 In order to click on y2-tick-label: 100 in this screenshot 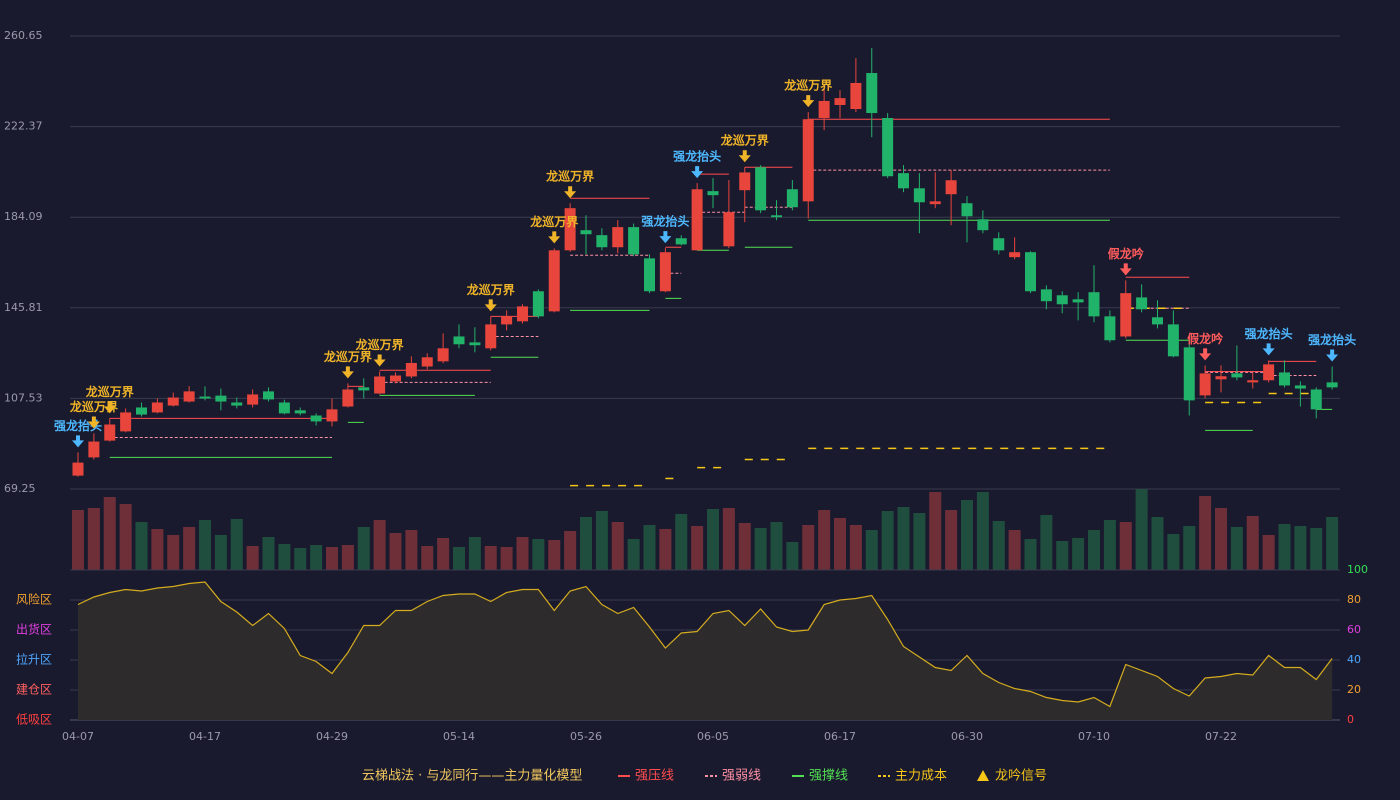, I will do `click(1357, 569)`.